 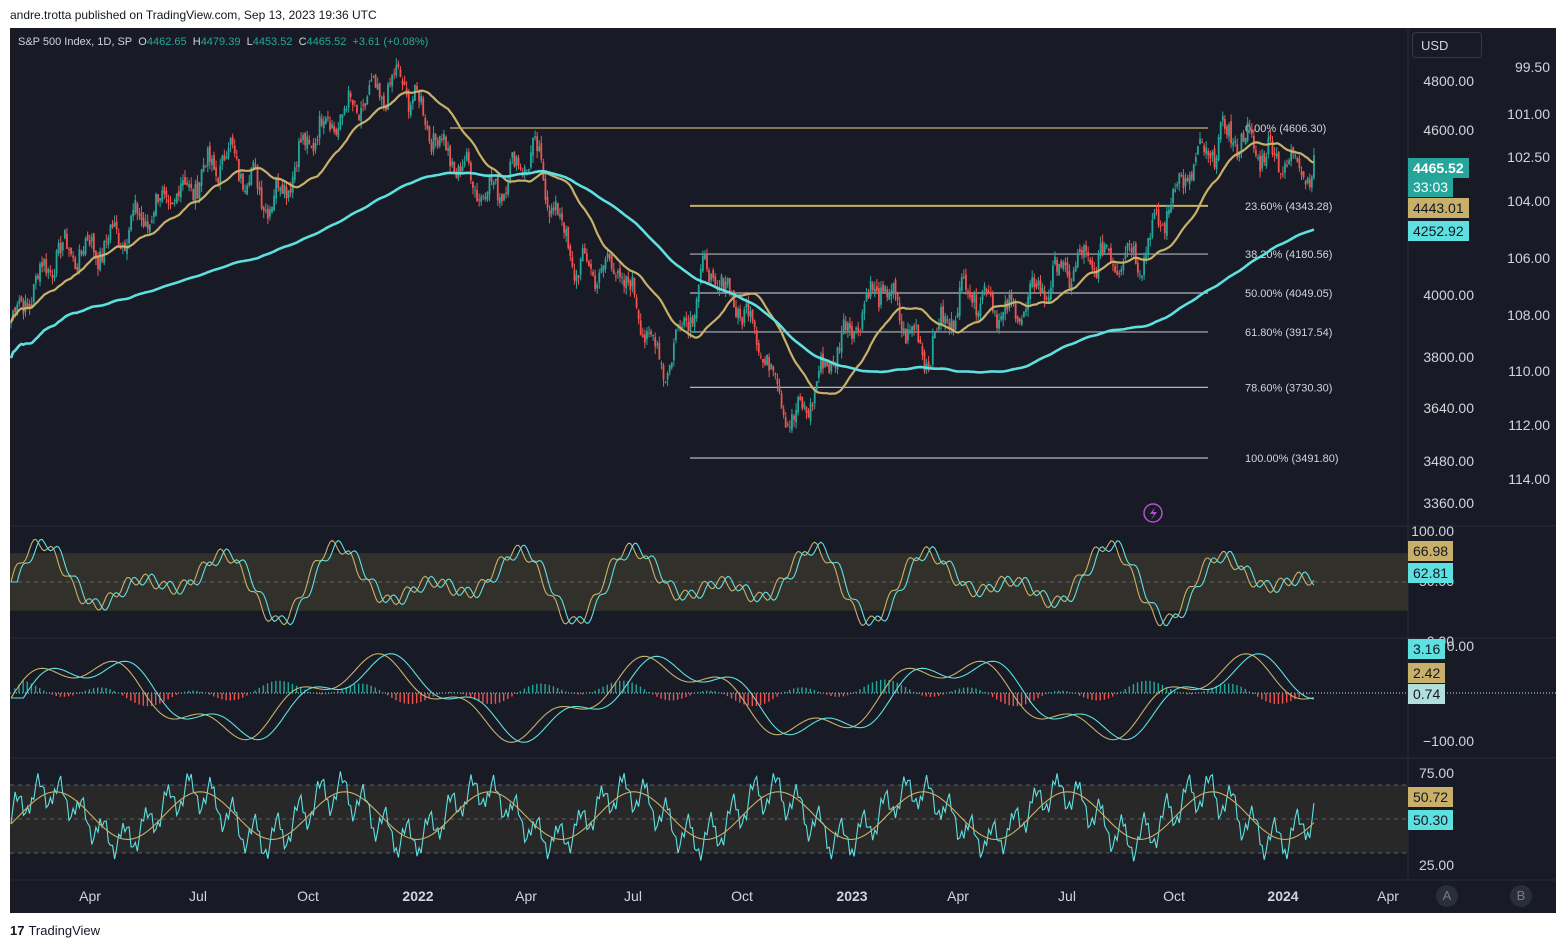 I want to click on flash-icon, so click(x=1153, y=513).